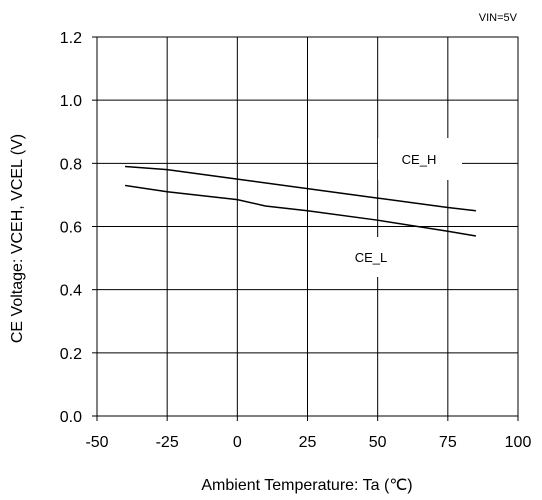  What do you see at coordinates (167, 442) in the screenshot?
I see `x-tick-label: -25` at bounding box center [167, 442].